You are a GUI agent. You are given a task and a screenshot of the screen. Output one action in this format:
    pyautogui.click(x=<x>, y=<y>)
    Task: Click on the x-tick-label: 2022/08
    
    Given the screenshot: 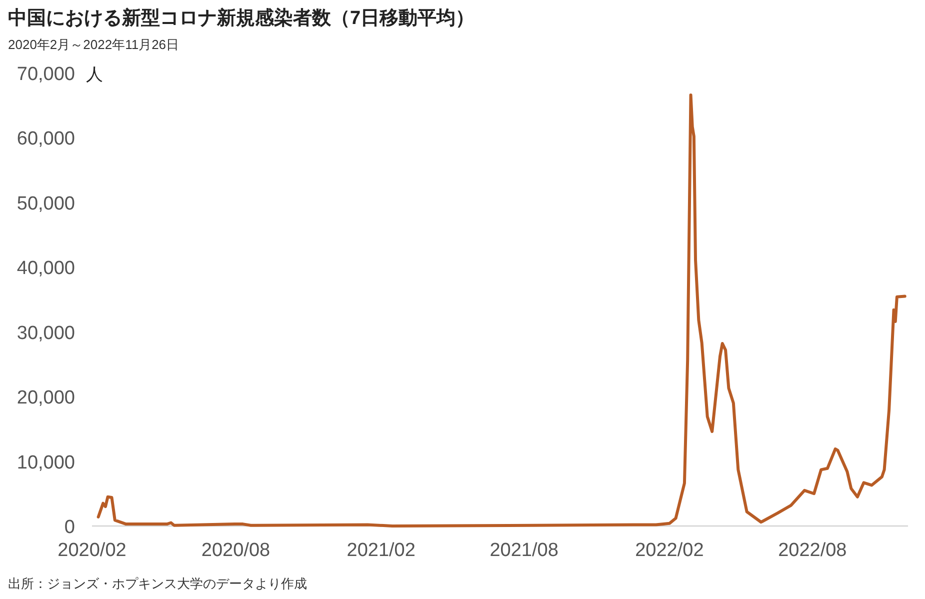 What is the action you would take?
    pyautogui.click(x=812, y=550)
    